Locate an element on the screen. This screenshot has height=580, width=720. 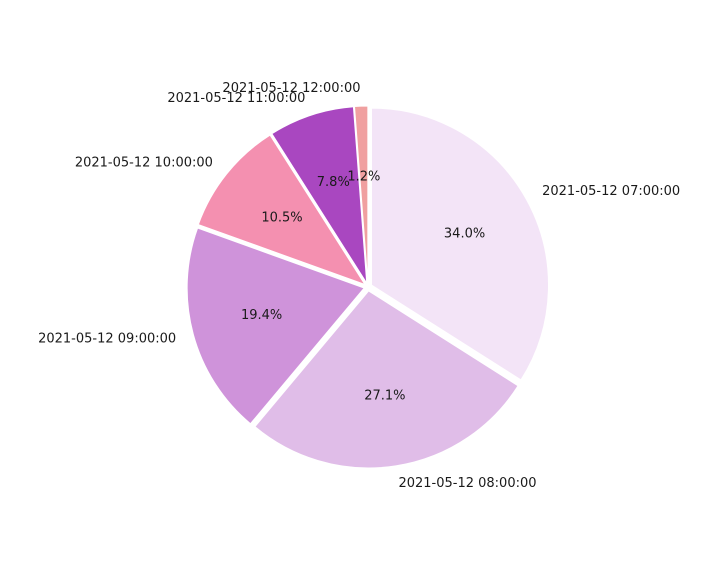
percent-label: 34.0% is located at coordinates (464, 233).